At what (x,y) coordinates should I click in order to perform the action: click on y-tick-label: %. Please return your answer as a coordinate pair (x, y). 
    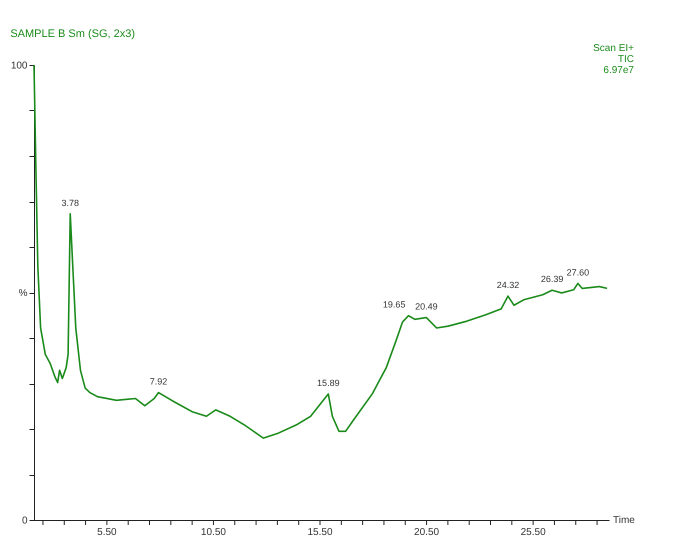
    Looking at the image, I should click on (23, 293).